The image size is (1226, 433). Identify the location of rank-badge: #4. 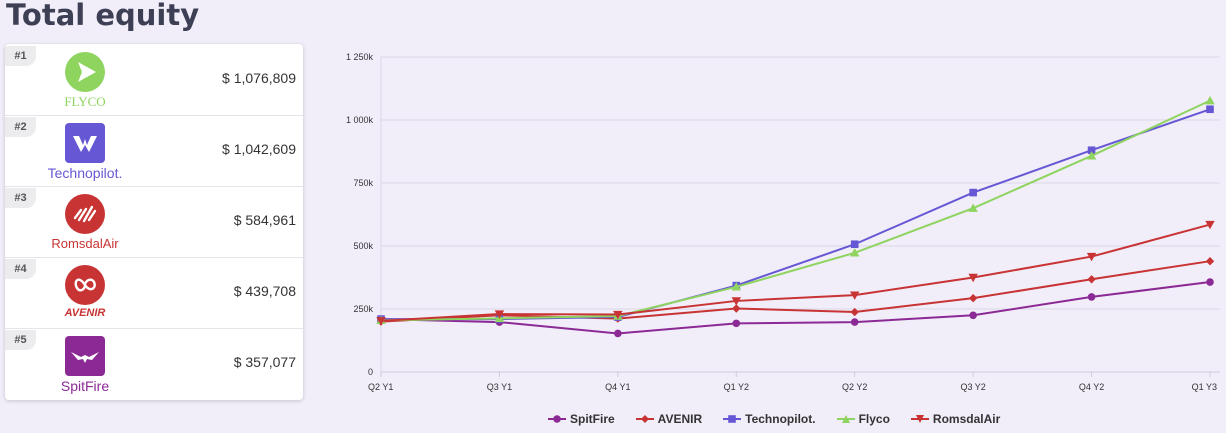
(20, 269).